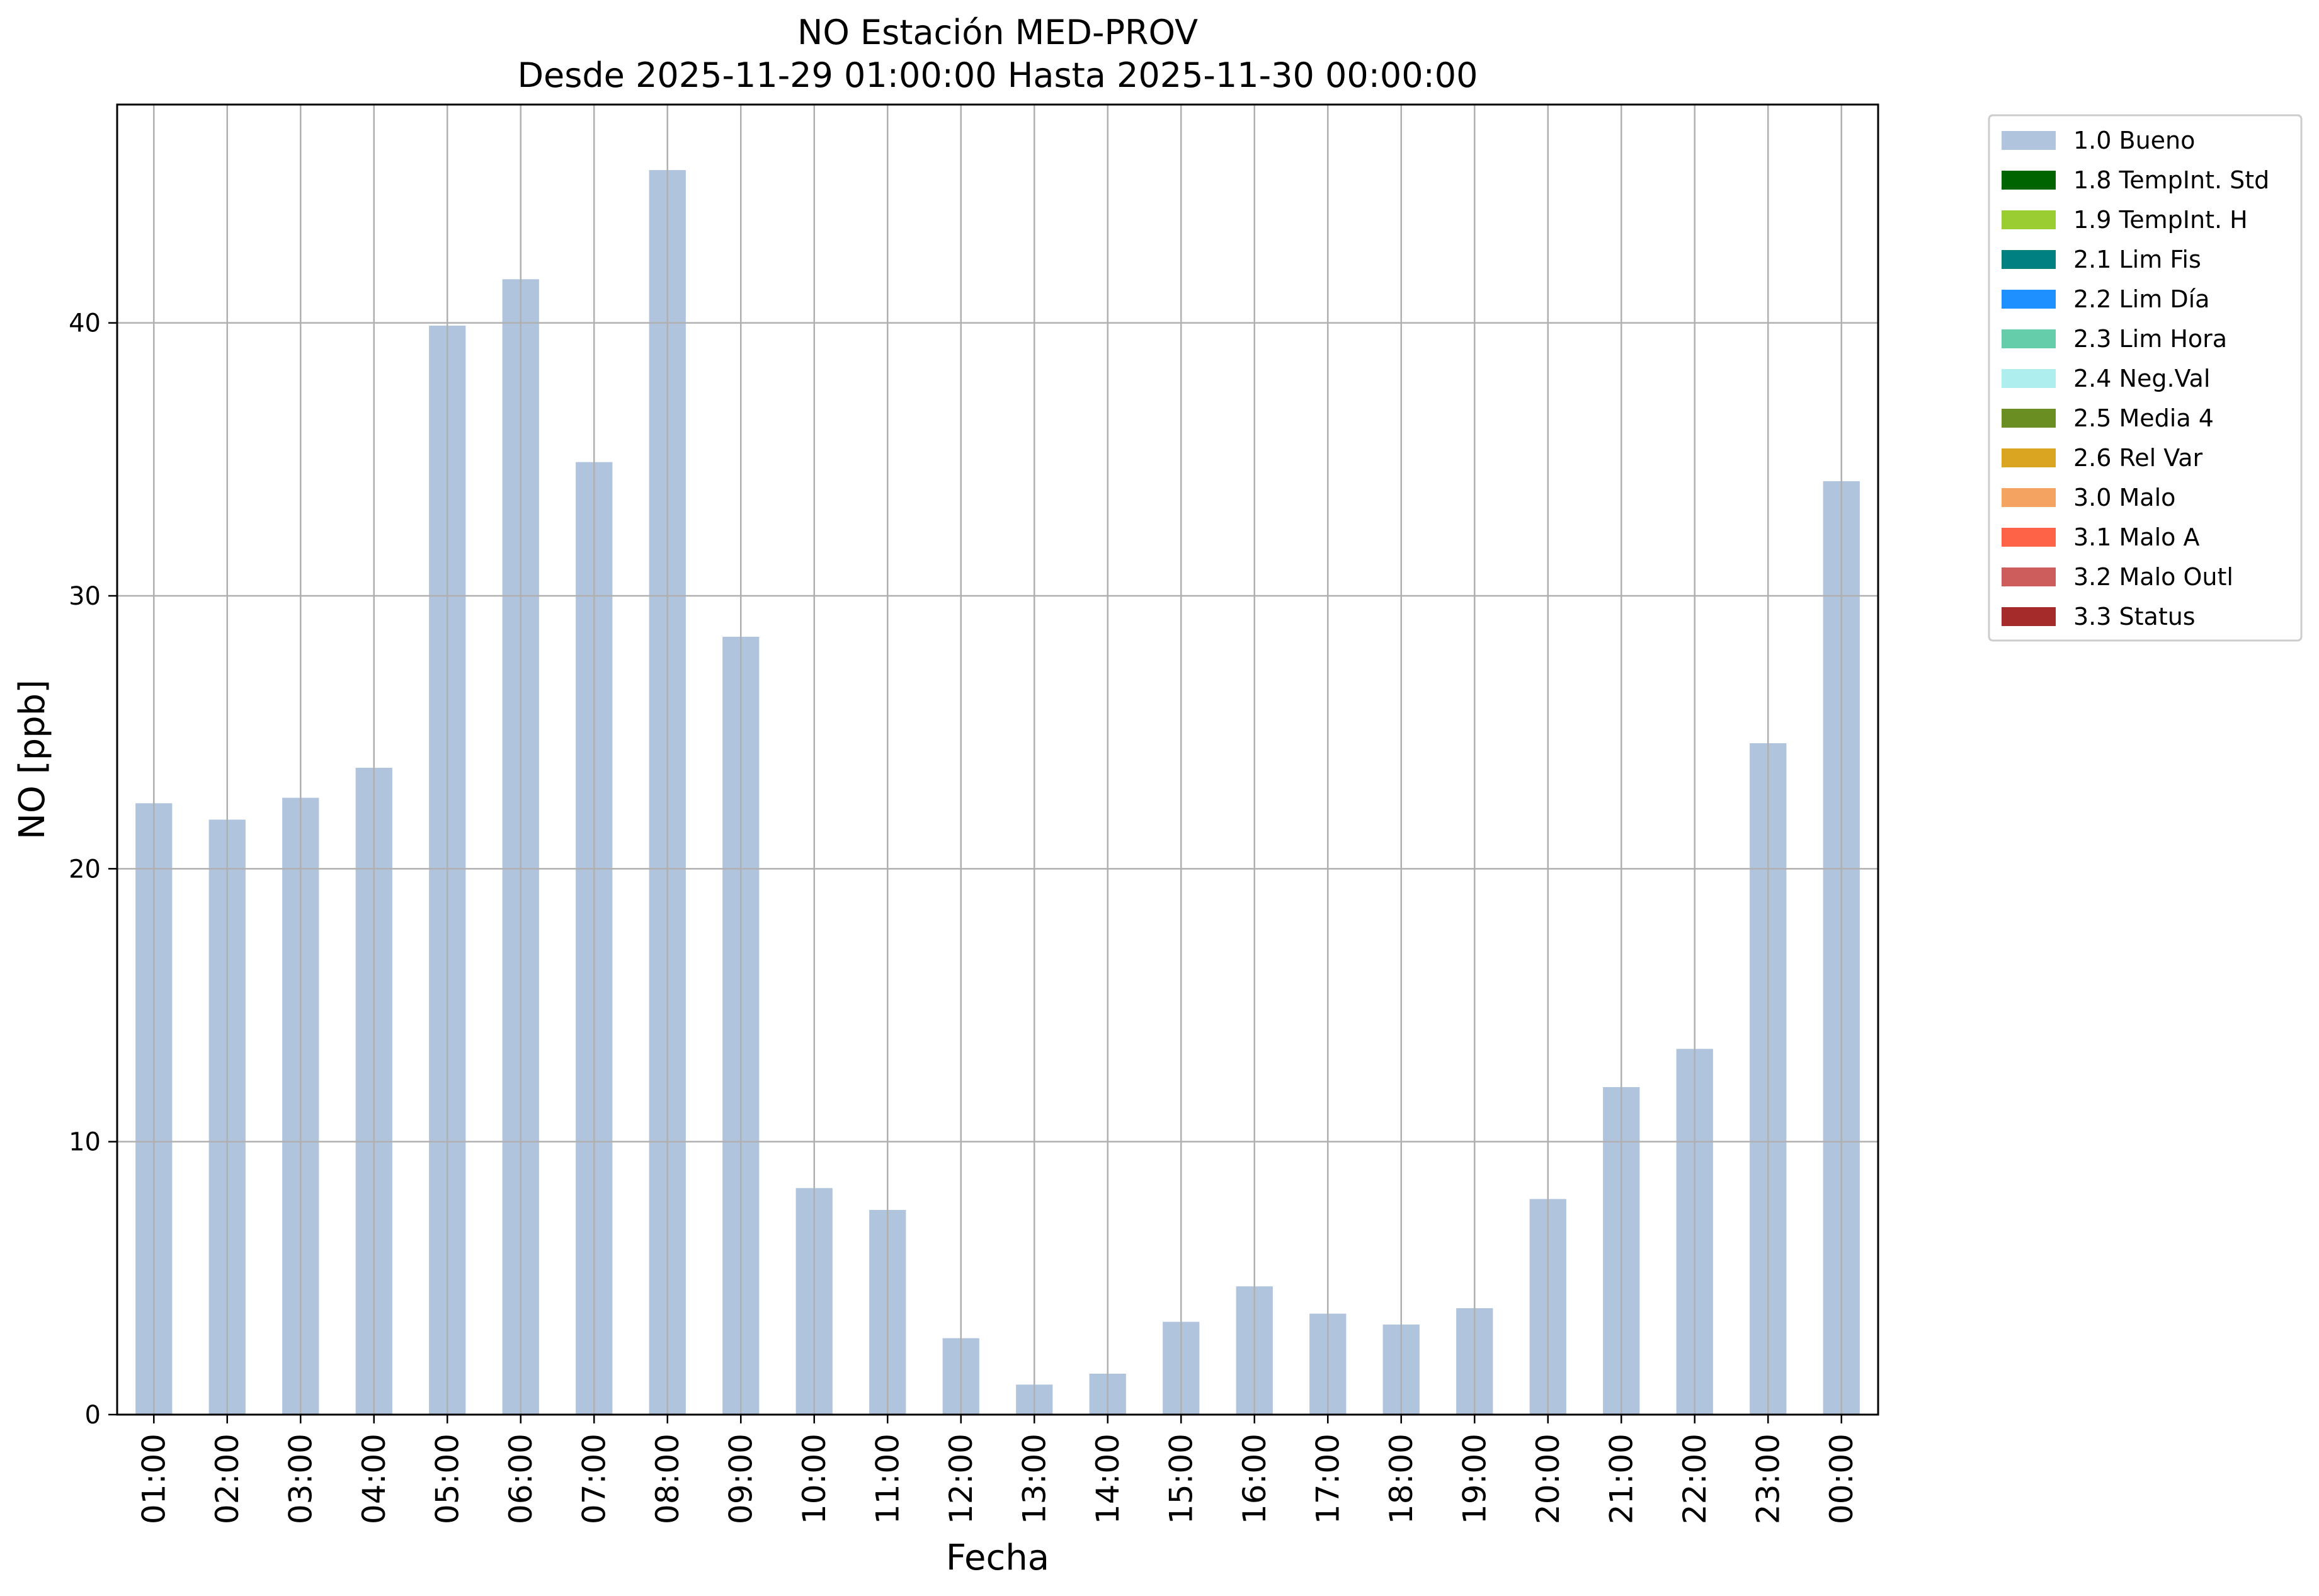 The image size is (2319, 1596). What do you see at coordinates (1254, 1479) in the screenshot?
I see `x-tick-label: 16:00` at bounding box center [1254, 1479].